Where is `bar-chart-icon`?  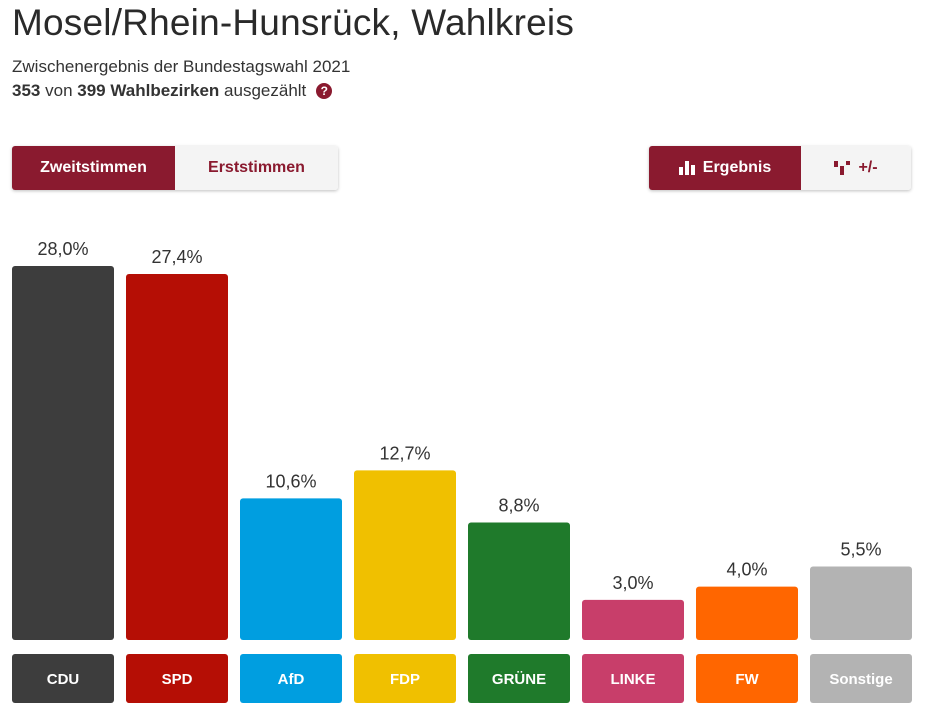 bar-chart-icon is located at coordinates (686, 168).